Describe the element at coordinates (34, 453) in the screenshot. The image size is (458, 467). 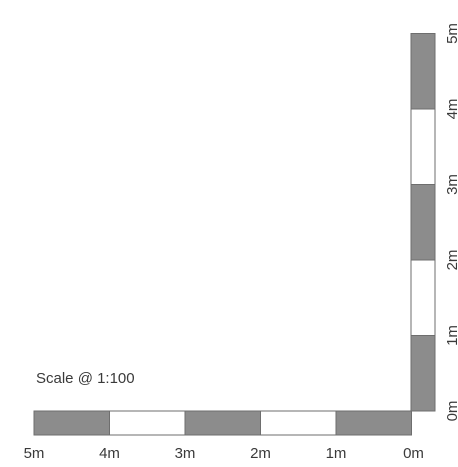
I see `horizontal-tick-label: 5m` at that location.